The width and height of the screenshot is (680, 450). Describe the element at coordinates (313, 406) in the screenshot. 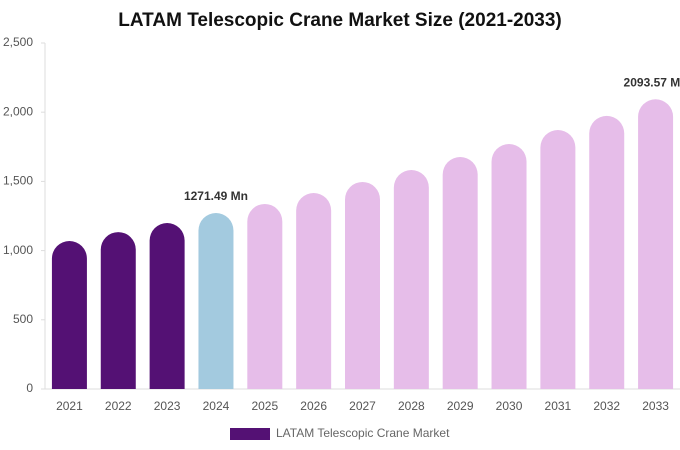

I see `x-tick-label: 2026` at that location.